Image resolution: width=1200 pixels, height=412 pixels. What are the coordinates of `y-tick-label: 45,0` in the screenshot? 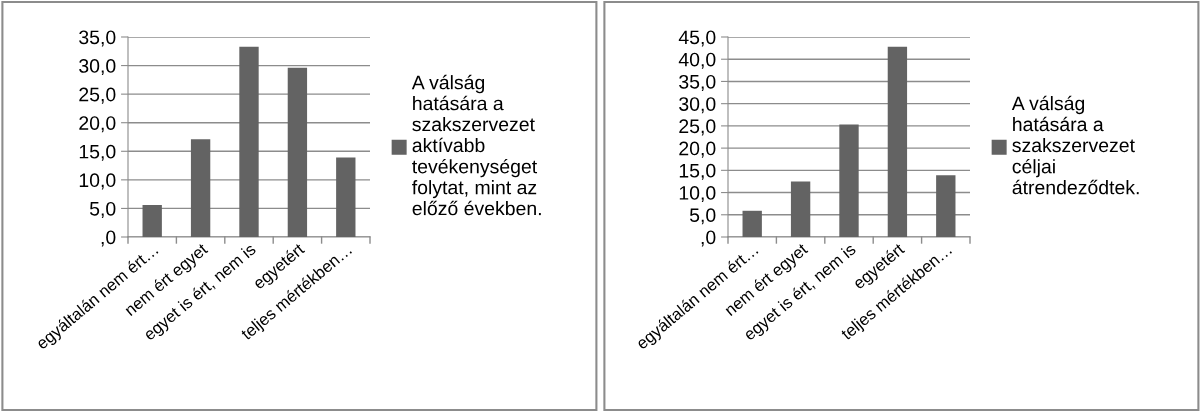 It's located at (697, 38).